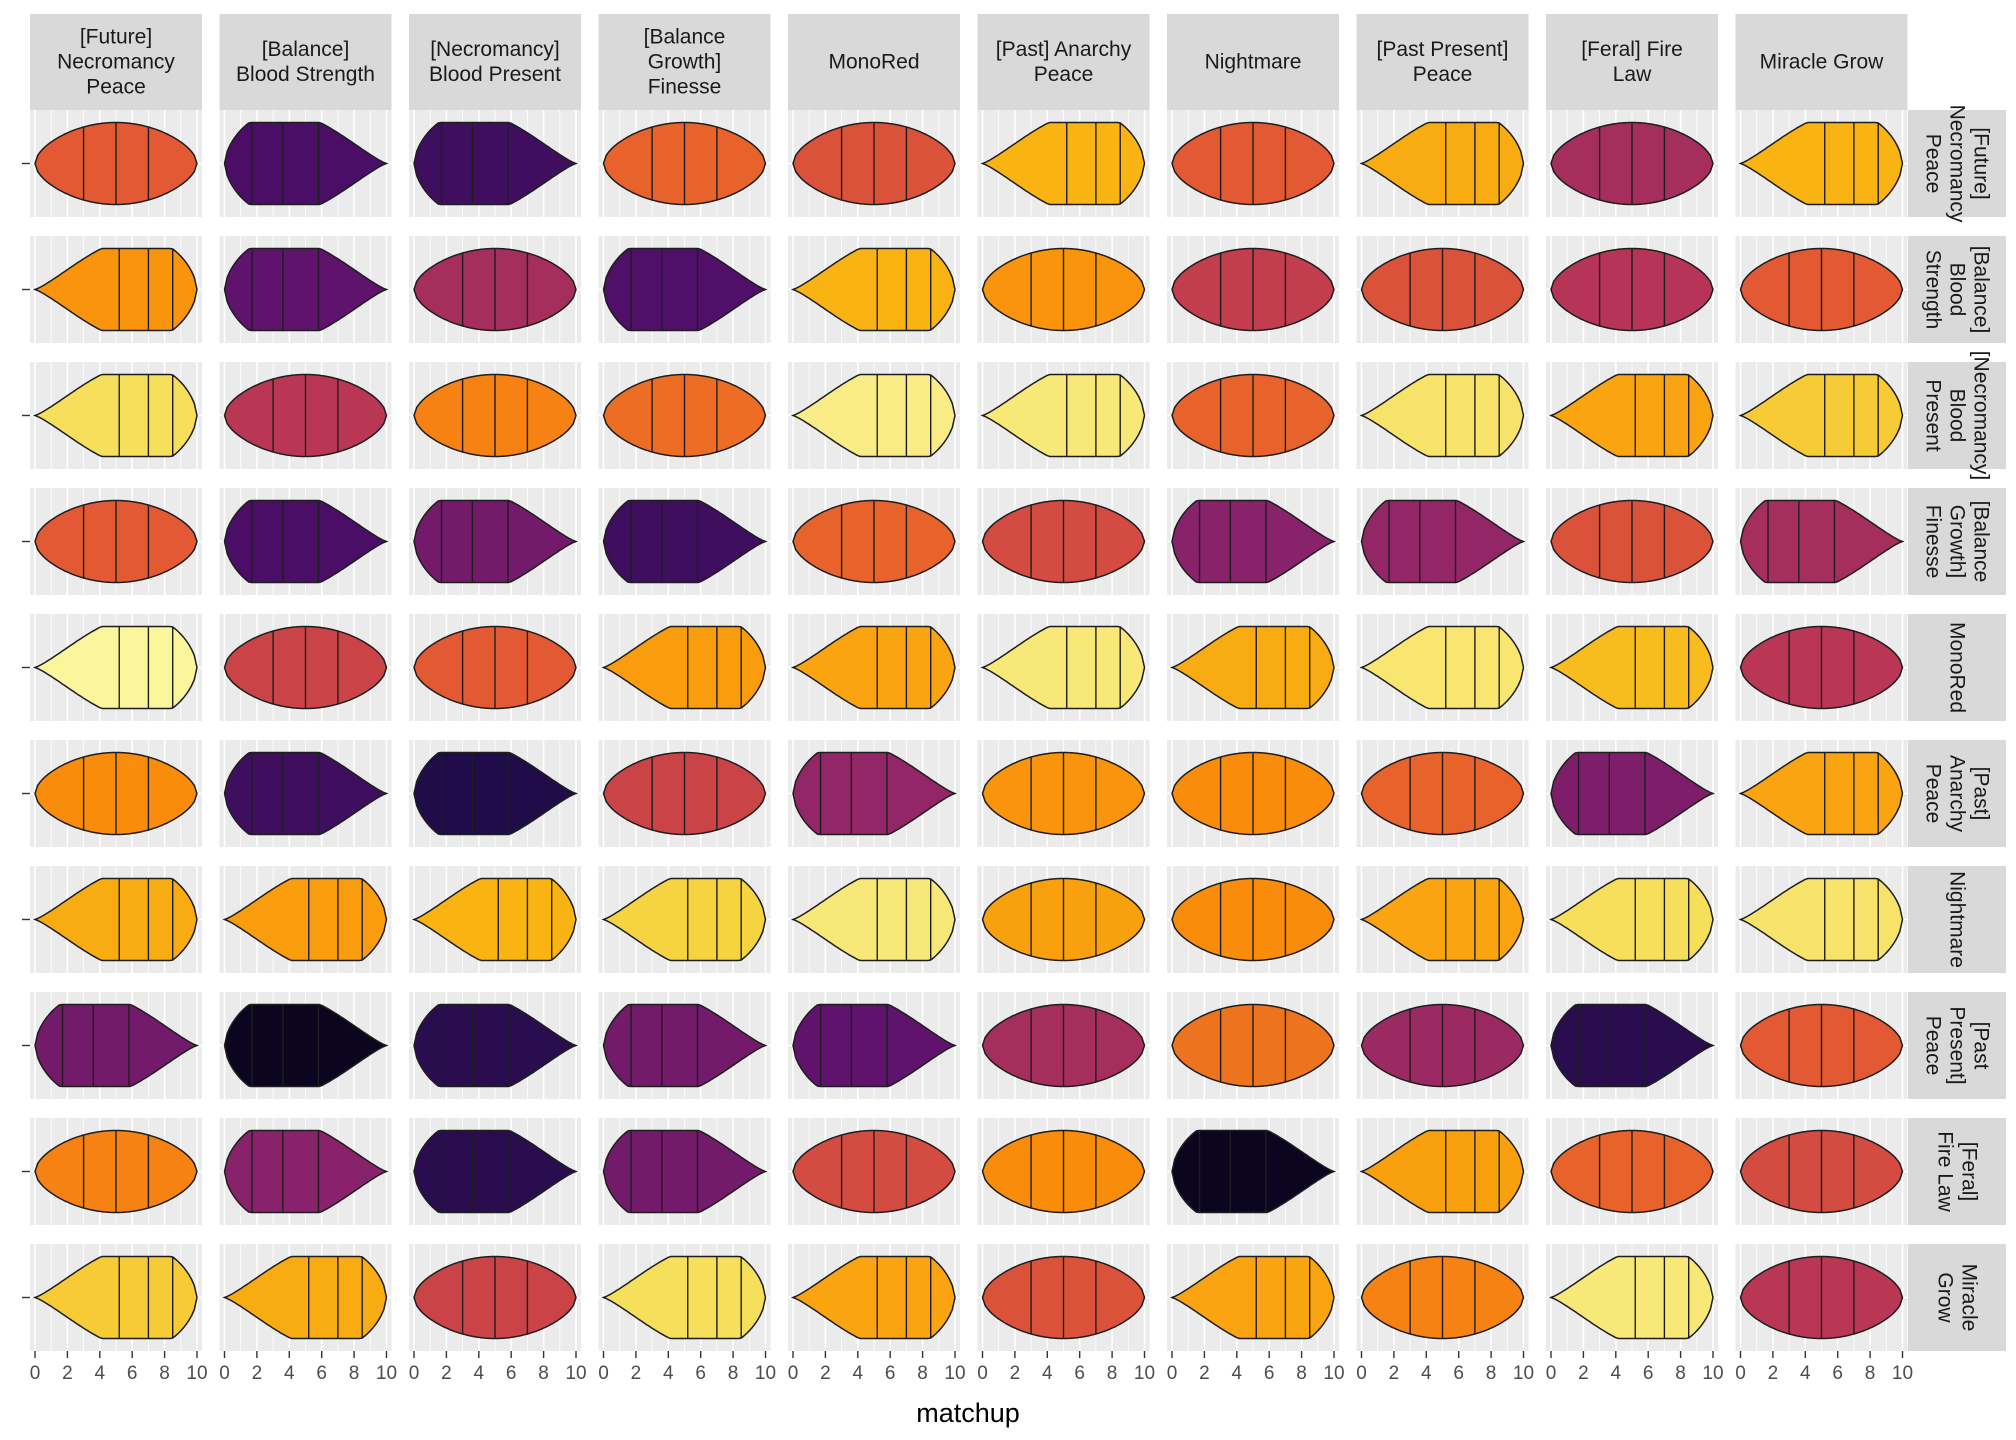 The image size is (2016, 1440). I want to click on row-strip-label: Strength, so click(1933, 289).